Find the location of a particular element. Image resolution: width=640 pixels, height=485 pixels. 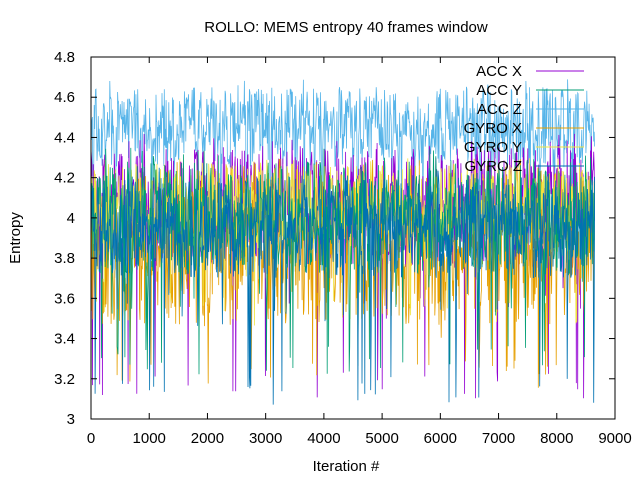

x-axis-label: Iteration # is located at coordinates (346, 466).